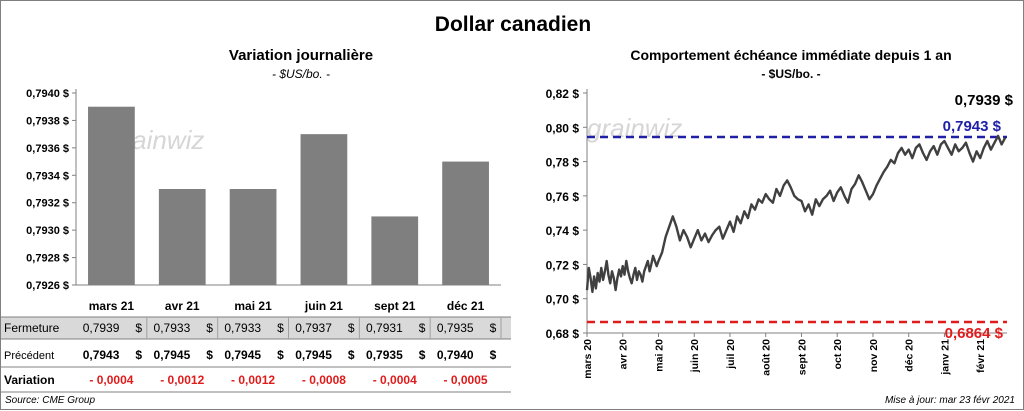 Image resolution: width=1024 pixels, height=411 pixels. I want to click on x-tick-label: oct 20, so click(838, 354).